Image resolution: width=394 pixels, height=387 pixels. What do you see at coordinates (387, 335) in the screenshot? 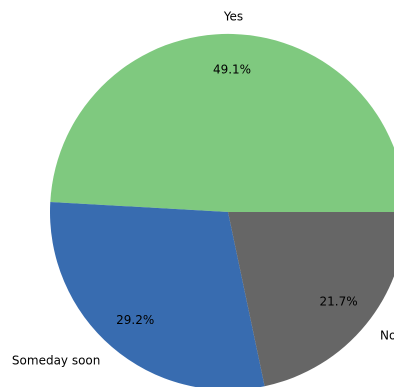
I see `pie-category-label: No` at bounding box center [387, 335].